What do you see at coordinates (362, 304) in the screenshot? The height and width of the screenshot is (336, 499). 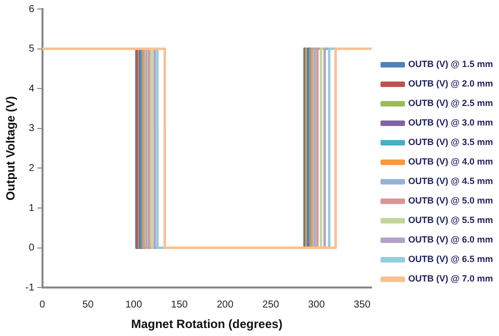 I see `x-tick-label: 350` at bounding box center [362, 304].